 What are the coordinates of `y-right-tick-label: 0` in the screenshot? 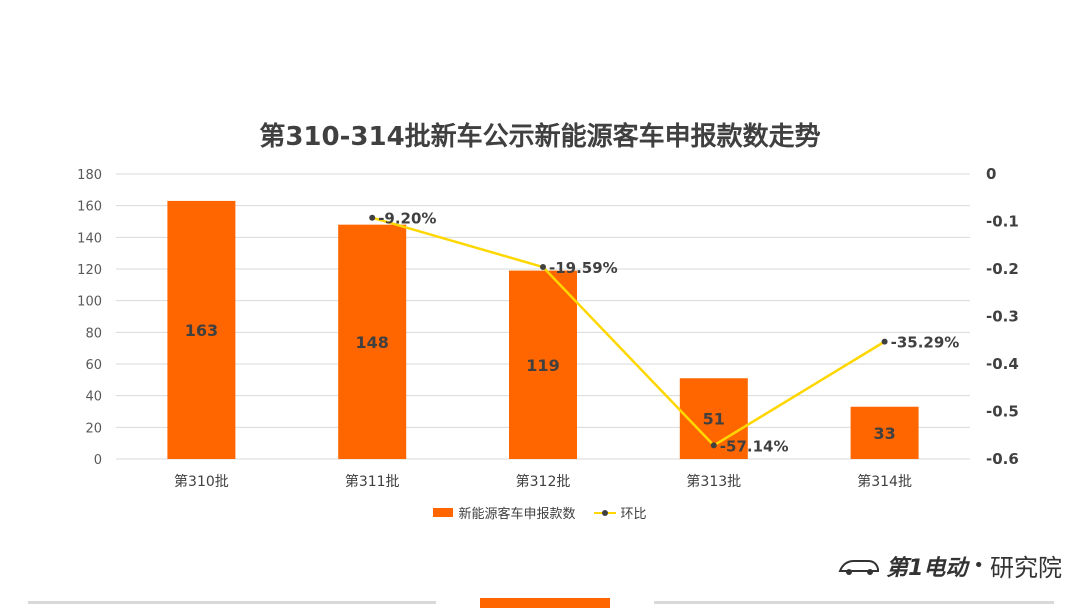 It's located at (991, 174).